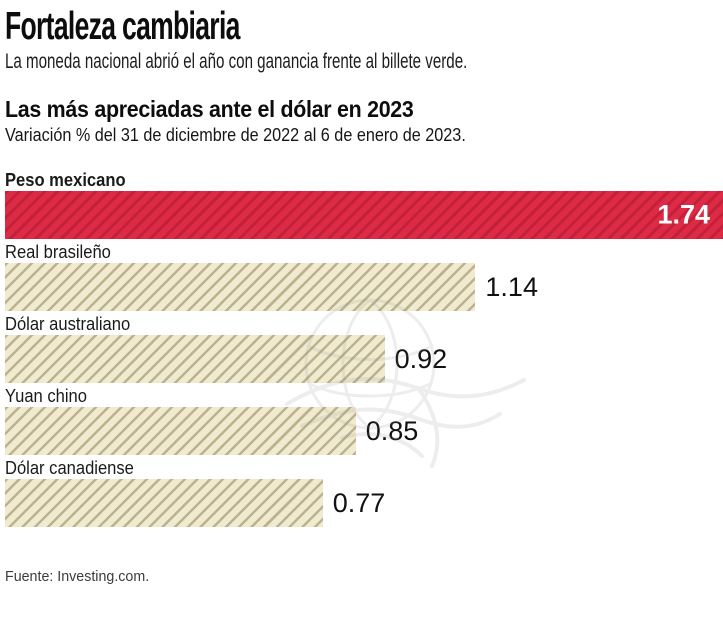 This screenshot has height=620, width=723. I want to click on bar-label-dolar-canadiense: Dólar canadiense, so click(69, 468).